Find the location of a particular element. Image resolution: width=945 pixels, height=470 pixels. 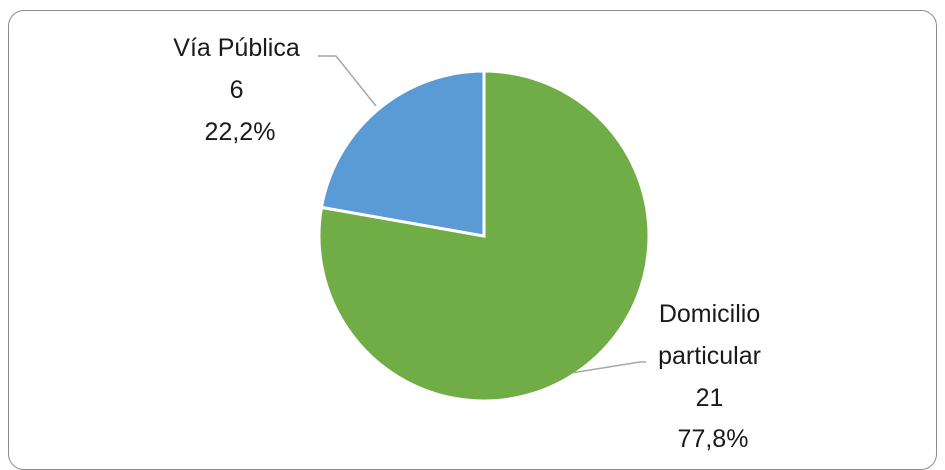

slice-label-domicilio-line1: Domicilio is located at coordinates (709, 314).